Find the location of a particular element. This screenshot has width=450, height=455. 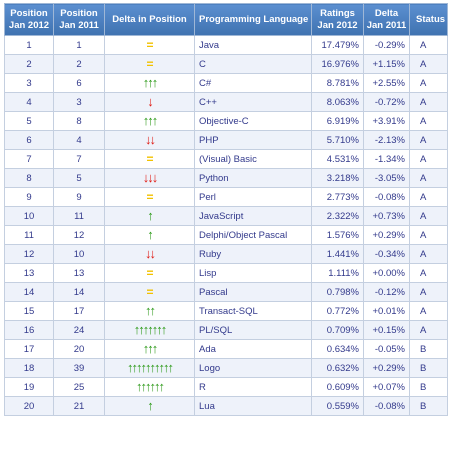

rating-cell: 4.531% is located at coordinates (337, 159).